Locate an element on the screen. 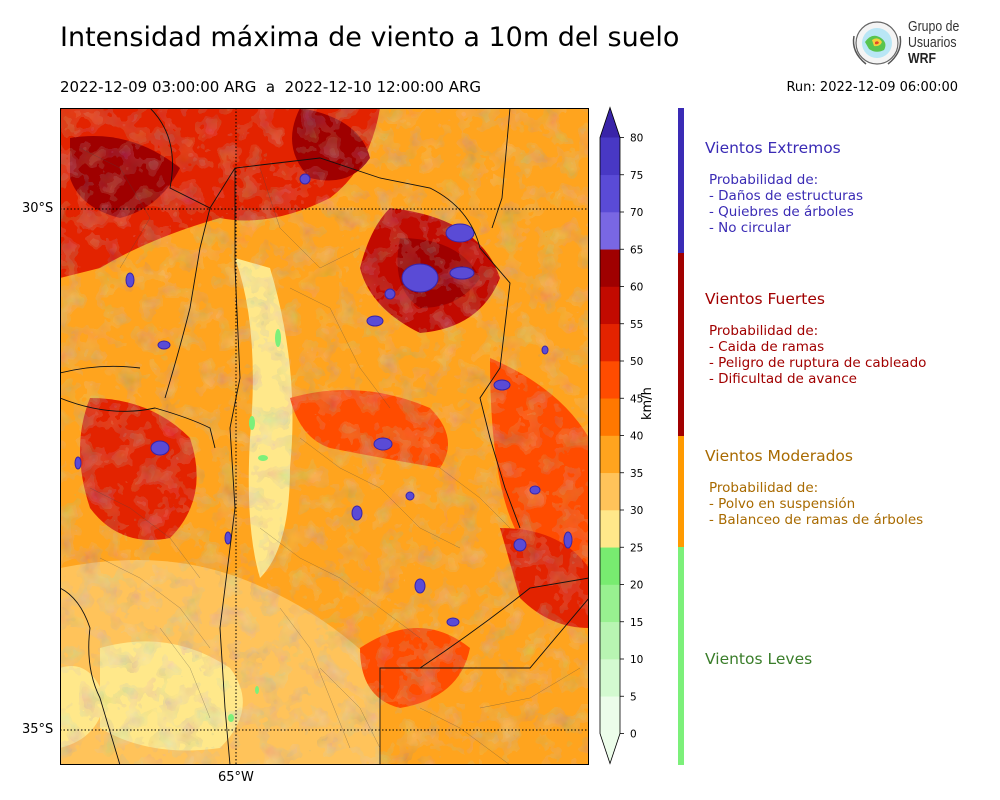 The image size is (1000, 800). colorbar-tick-label: 5 is located at coordinates (633, 697).